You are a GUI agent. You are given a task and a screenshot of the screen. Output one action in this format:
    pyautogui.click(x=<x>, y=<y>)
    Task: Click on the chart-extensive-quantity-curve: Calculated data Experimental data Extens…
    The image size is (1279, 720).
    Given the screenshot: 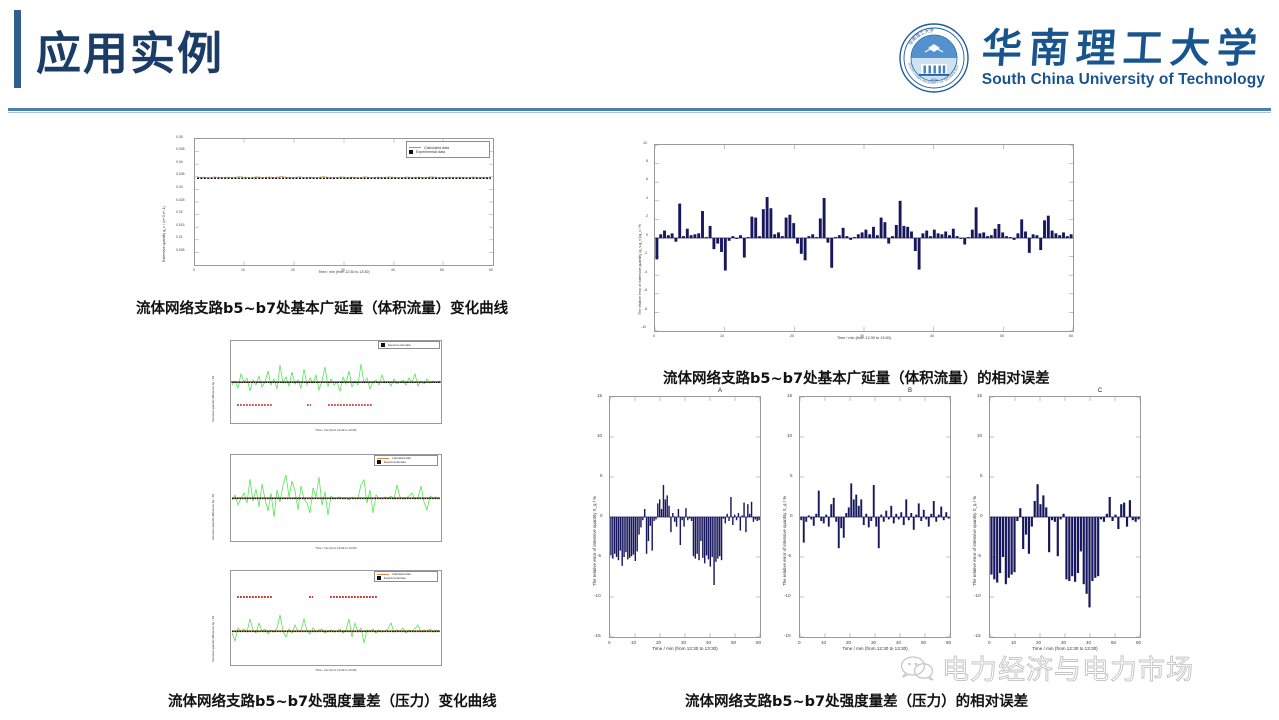 What is the action you would take?
    pyautogui.click(x=327, y=209)
    